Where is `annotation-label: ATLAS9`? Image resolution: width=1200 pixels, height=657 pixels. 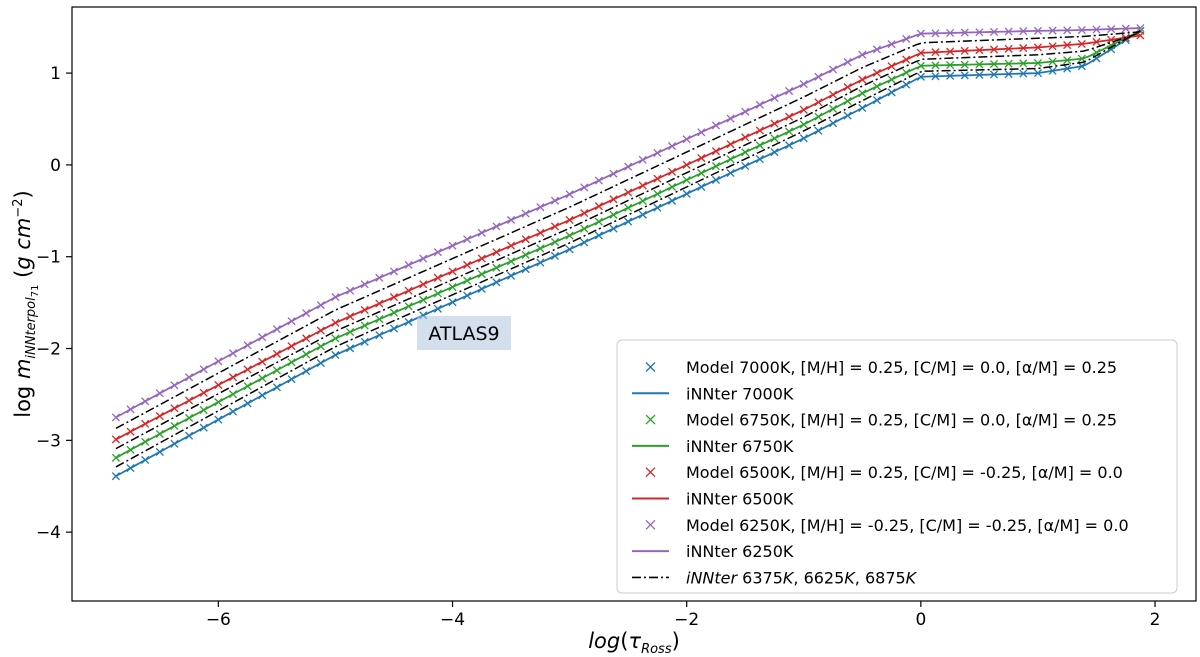 annotation-label: ATLAS9 is located at coordinates (463, 334).